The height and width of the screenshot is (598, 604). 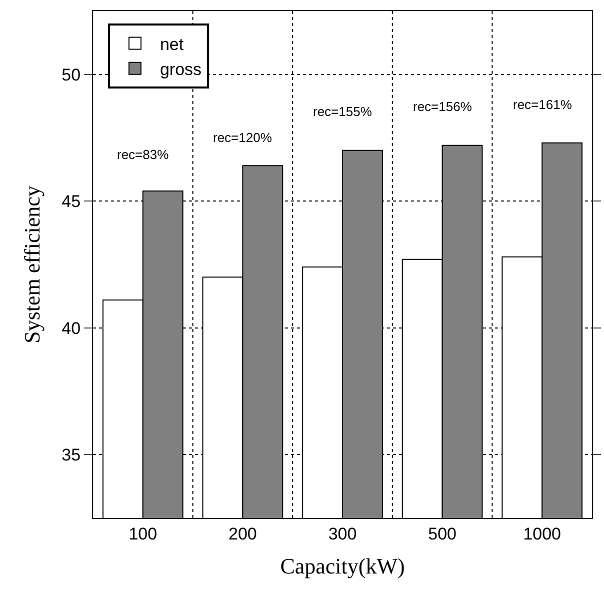 I want to click on x-tick-label: 200, so click(x=242, y=534).